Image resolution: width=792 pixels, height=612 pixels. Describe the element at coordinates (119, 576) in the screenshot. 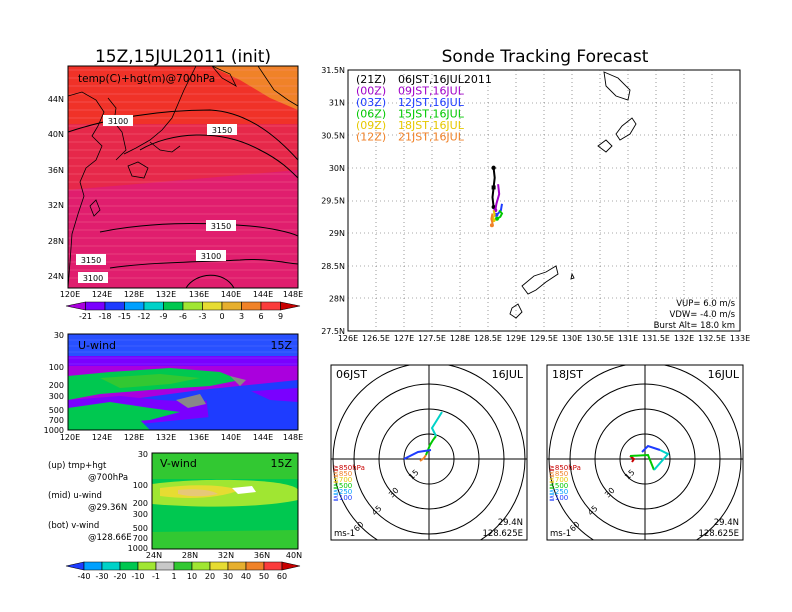

I see `wind-colorbar-label: -20` at that location.